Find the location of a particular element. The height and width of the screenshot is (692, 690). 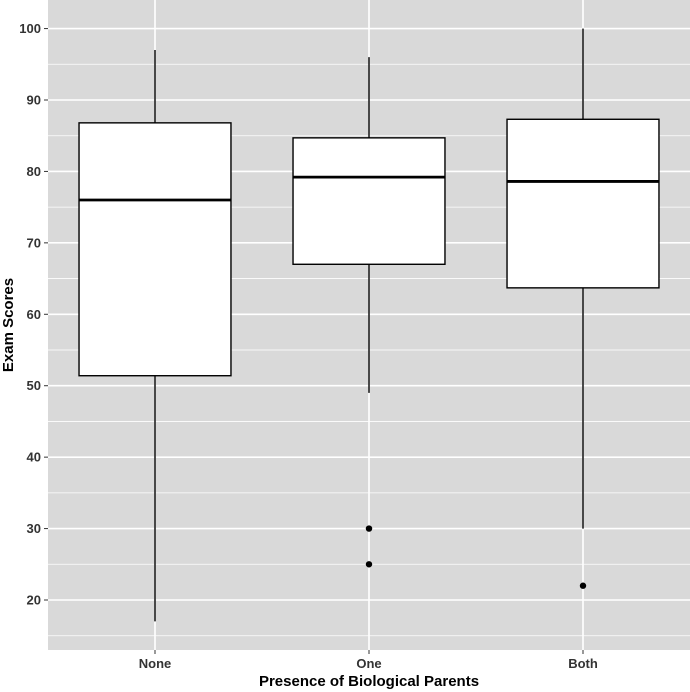

x-tick-label: None is located at coordinates (155, 663).